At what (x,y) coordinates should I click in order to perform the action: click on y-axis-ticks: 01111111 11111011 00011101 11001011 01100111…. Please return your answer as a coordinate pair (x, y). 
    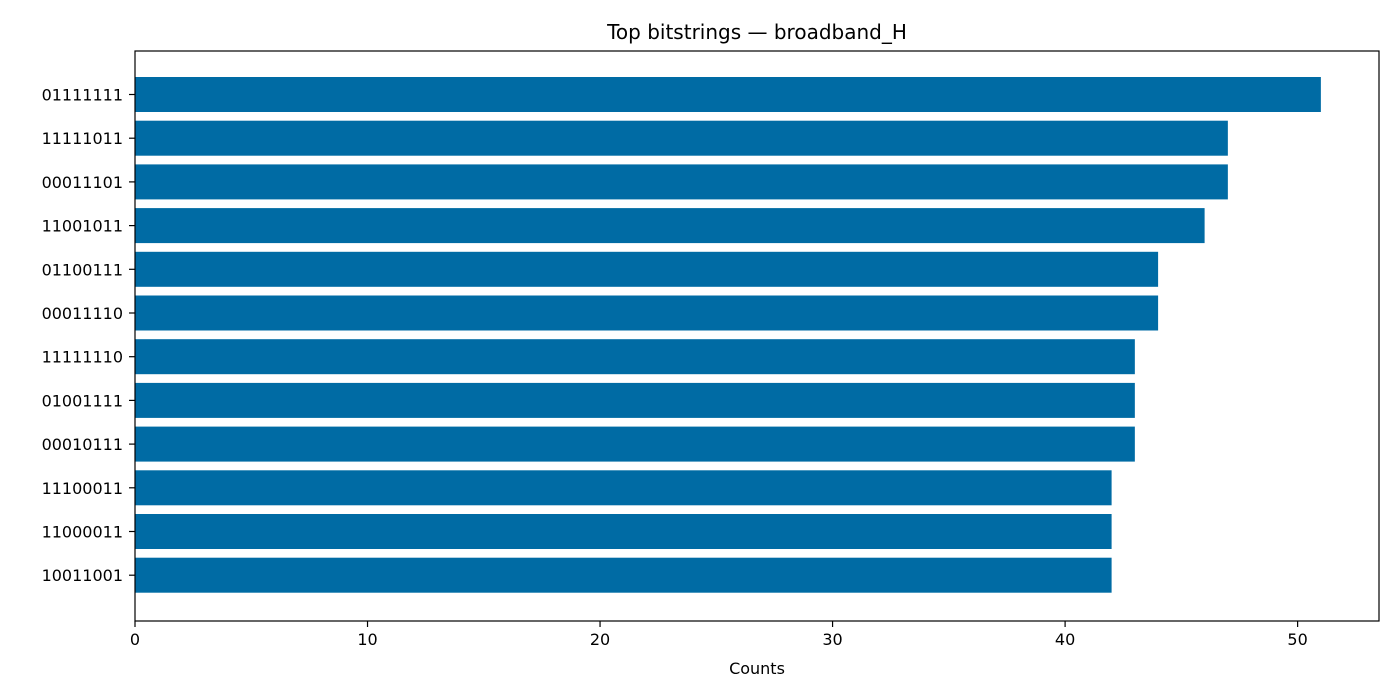
    Looking at the image, I should click on (88, 335).